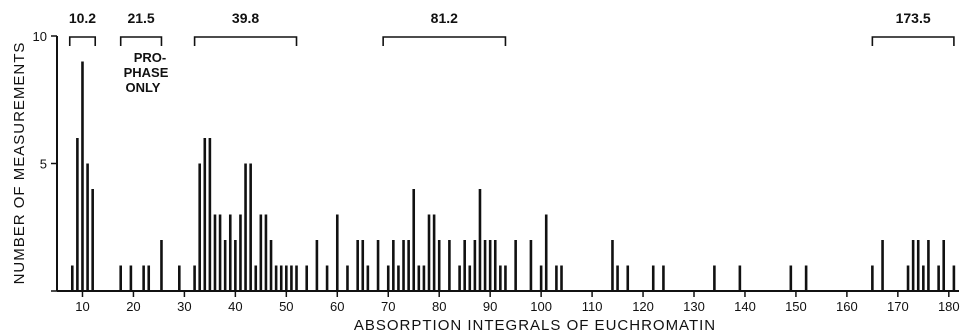 The width and height of the screenshot is (965, 336). I want to click on x-tick-label-80: 80, so click(439, 306).